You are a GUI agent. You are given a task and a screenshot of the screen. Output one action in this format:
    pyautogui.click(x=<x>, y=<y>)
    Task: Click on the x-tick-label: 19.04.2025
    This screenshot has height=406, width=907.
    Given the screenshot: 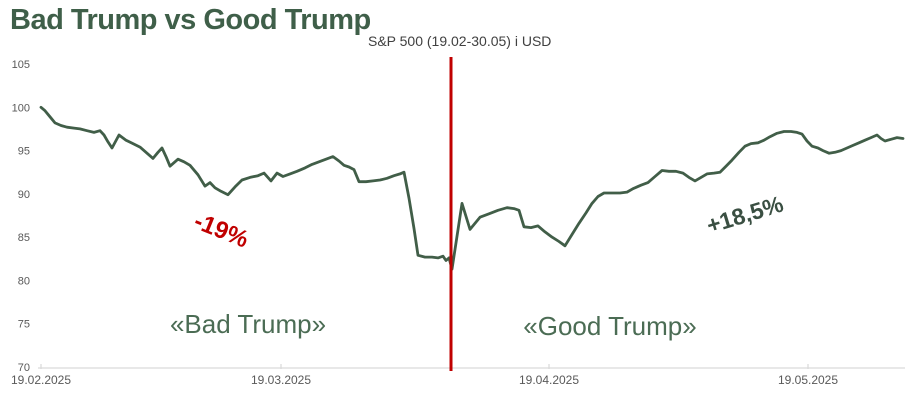 What is the action you would take?
    pyautogui.click(x=549, y=380)
    